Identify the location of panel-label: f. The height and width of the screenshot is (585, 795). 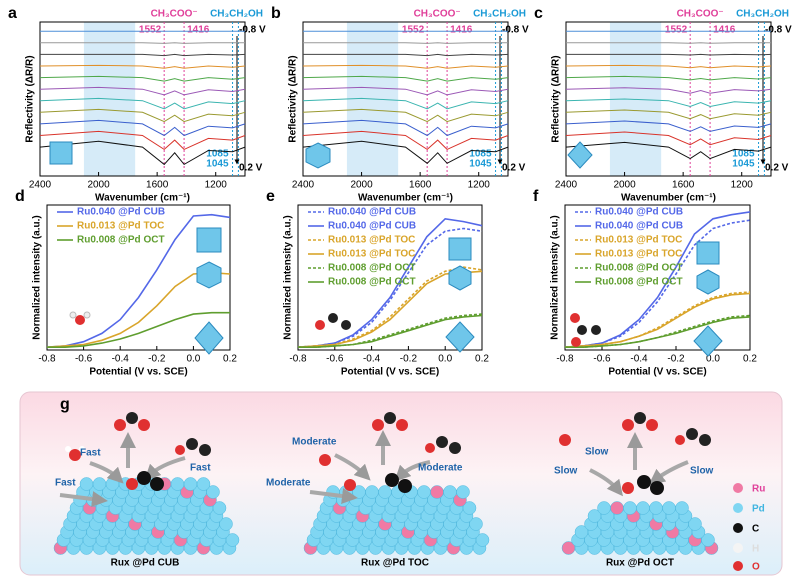
(536, 196).